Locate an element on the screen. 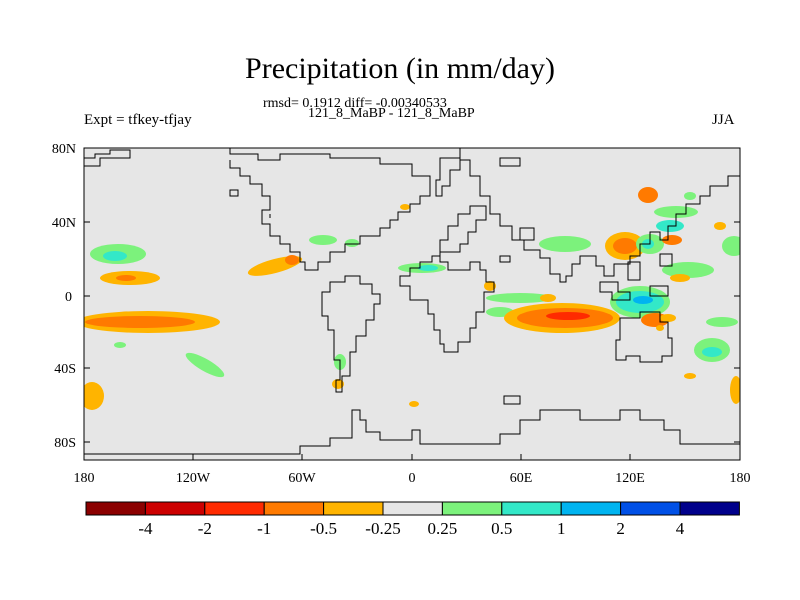 This screenshot has height=600, width=800. y-tick-label: 40N is located at coordinates (64, 223).